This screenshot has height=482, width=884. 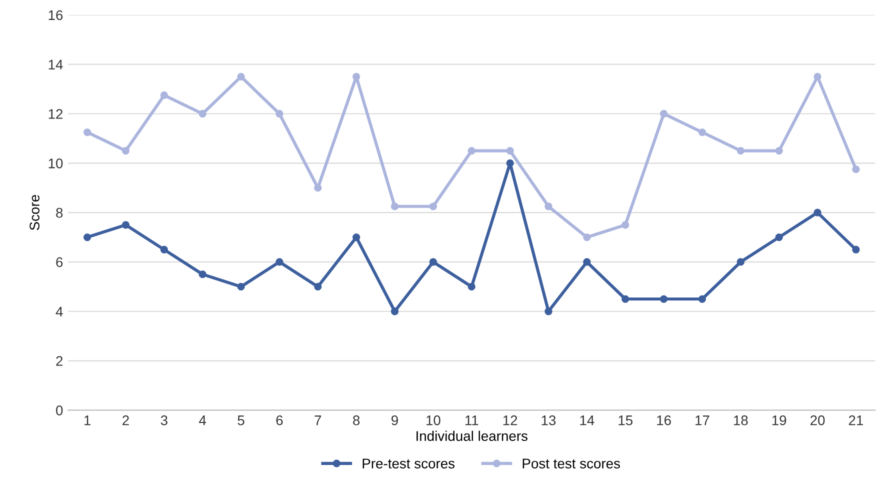 I want to click on y-tick-label: 0, so click(x=59, y=411).